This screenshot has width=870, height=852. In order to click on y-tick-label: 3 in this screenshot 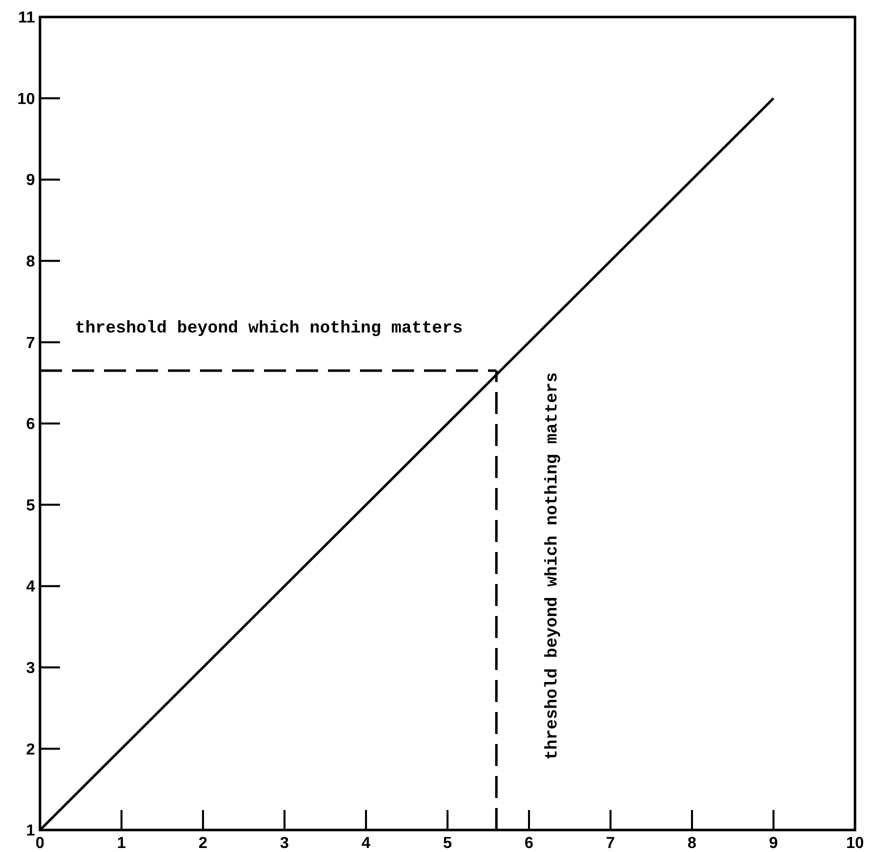, I will do `click(31, 668)`.